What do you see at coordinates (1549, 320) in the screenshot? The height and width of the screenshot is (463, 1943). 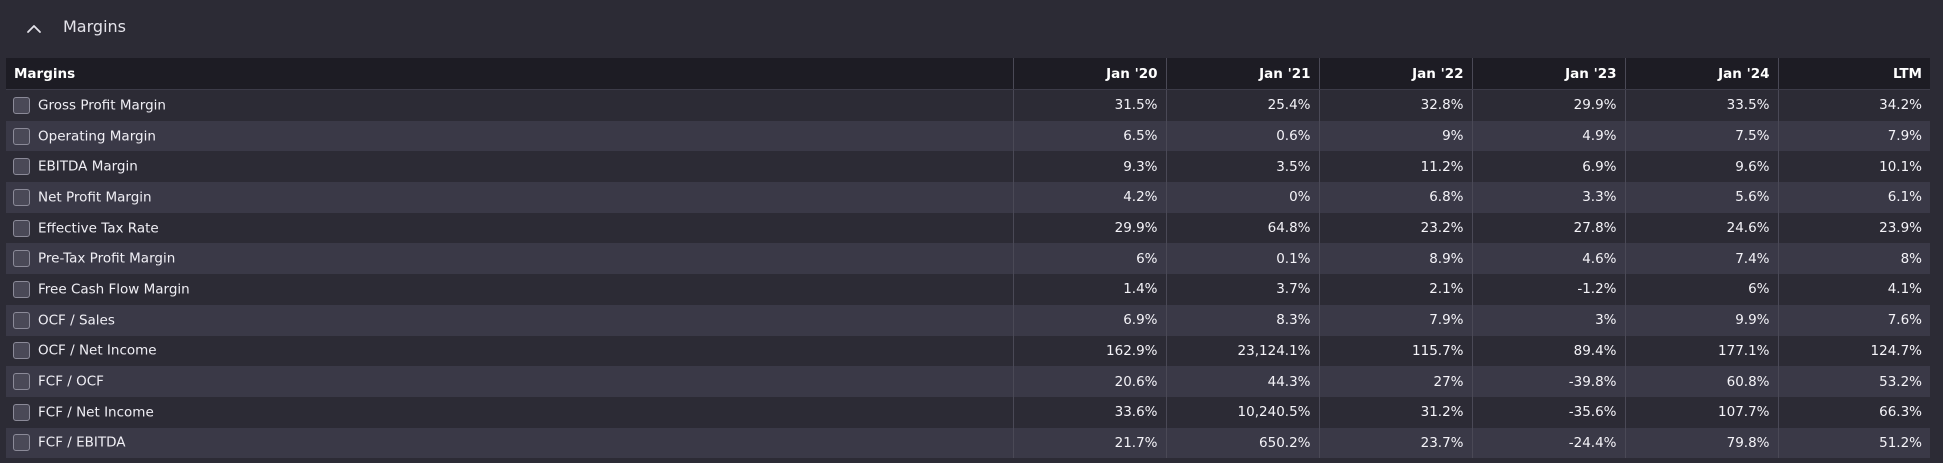 I see `value-cell: 3%` at bounding box center [1549, 320].